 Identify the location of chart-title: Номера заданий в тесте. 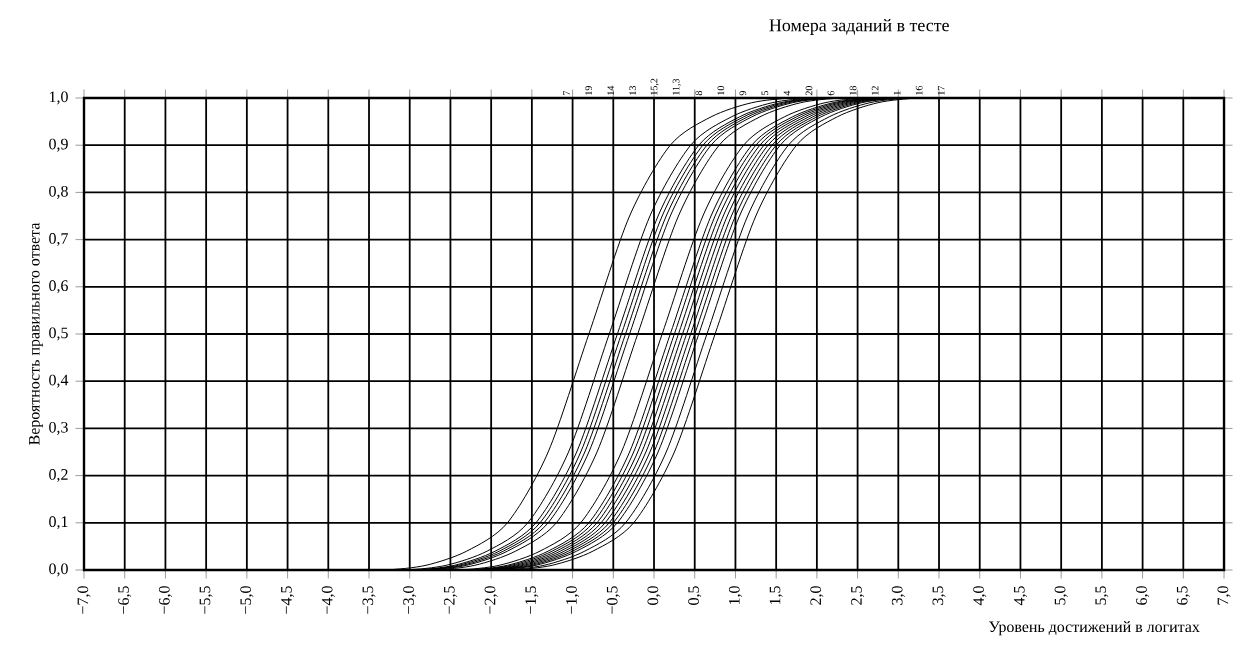
(859, 26).